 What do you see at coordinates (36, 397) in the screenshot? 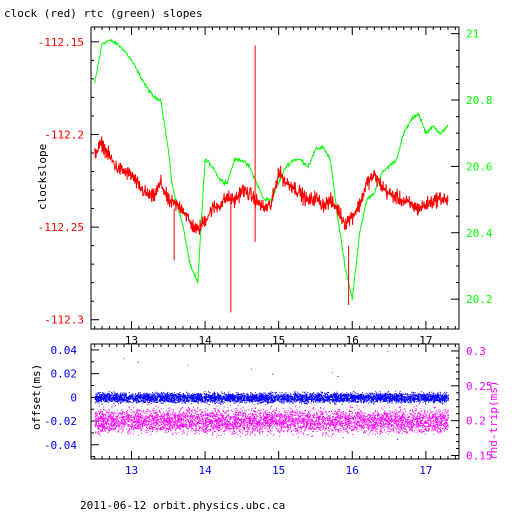
I see `bottom-left-axis-label: offset(ms)` at bounding box center [36, 397].